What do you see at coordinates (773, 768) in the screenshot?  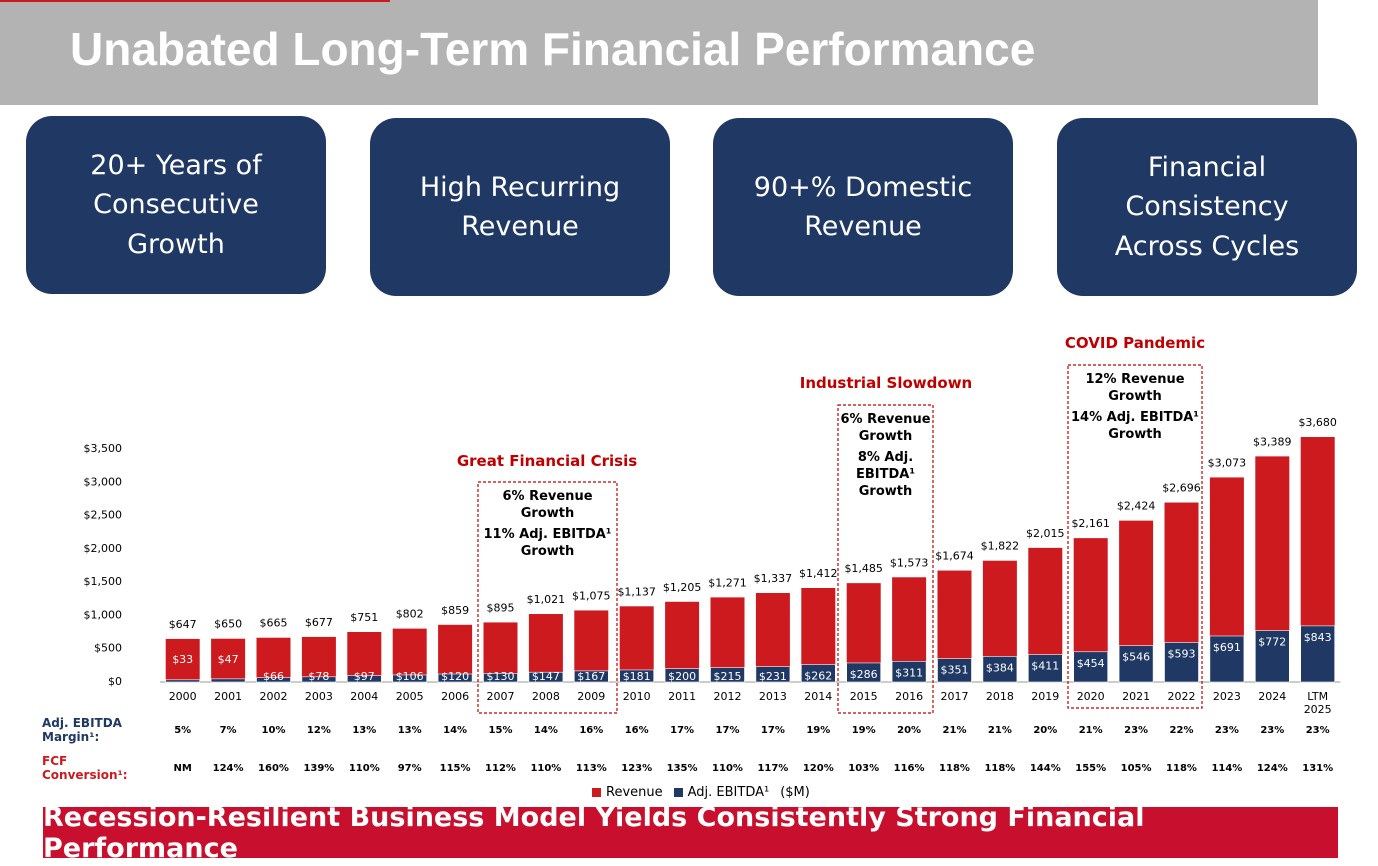 I see `row-value: 117%` at bounding box center [773, 768].